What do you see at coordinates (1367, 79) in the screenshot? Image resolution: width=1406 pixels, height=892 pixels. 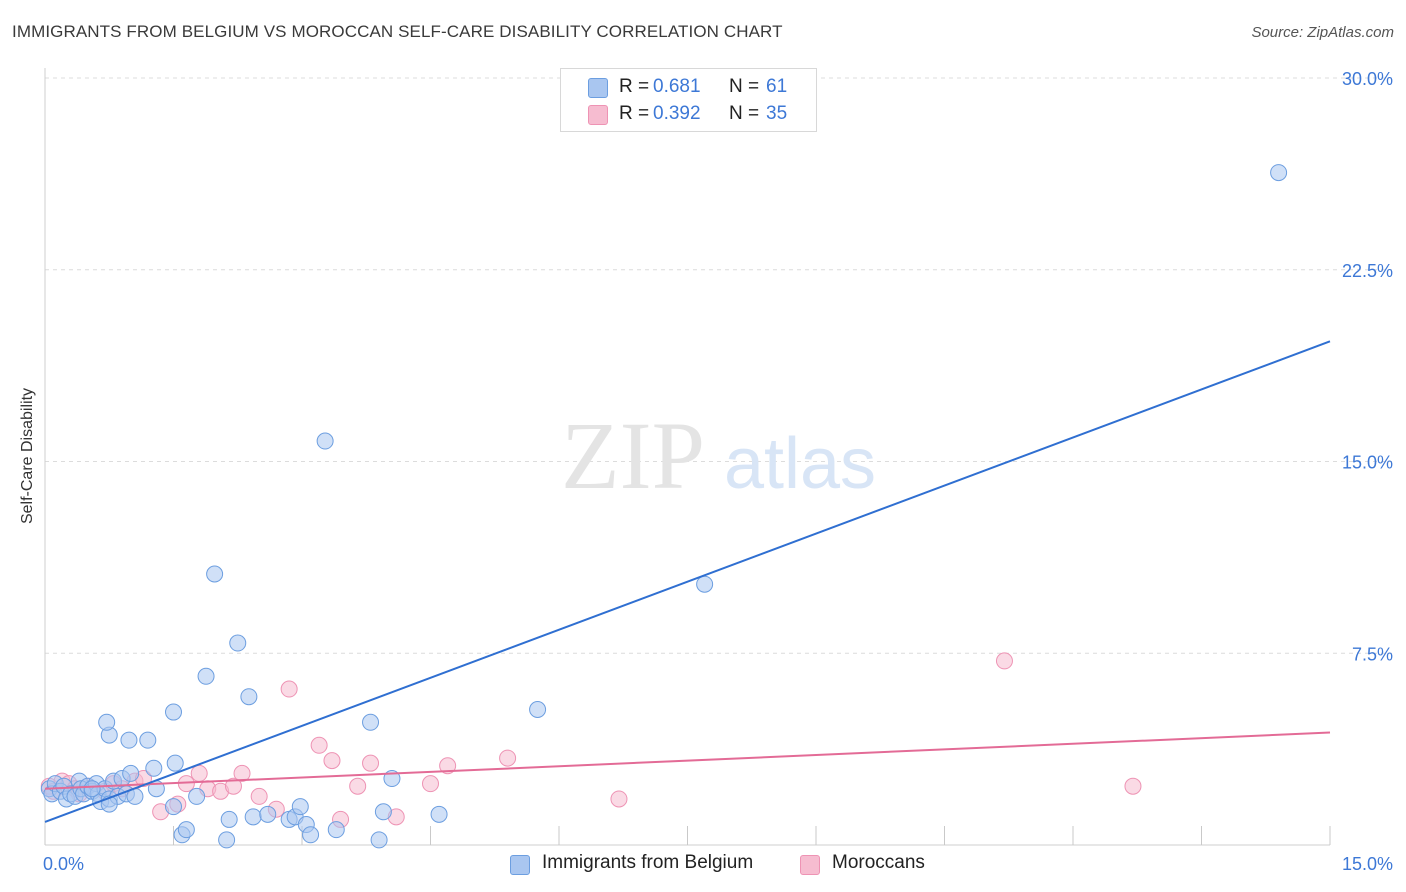 I see `y-tick-label-3: 30.0%` at bounding box center [1367, 79].